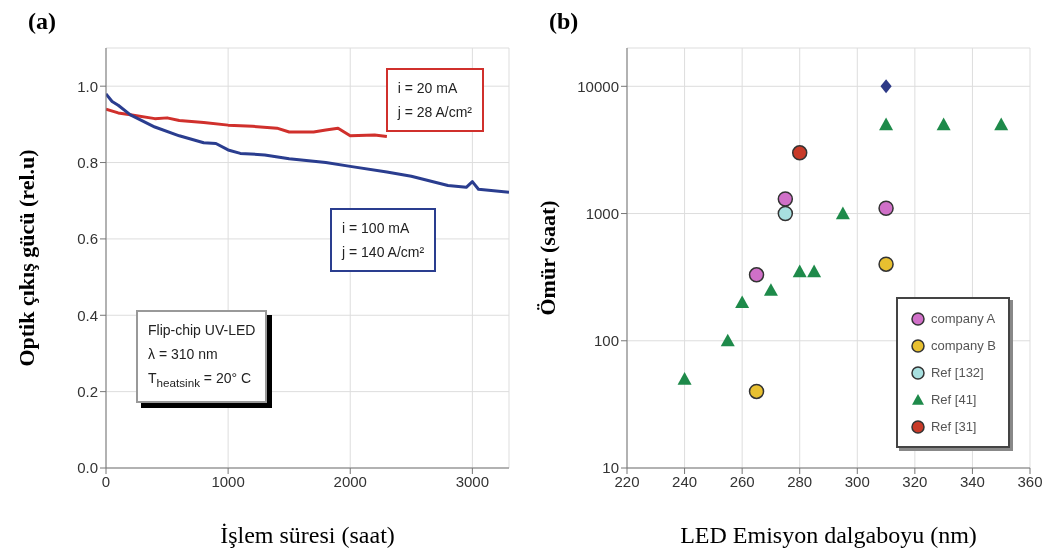 The image size is (1058, 560). Describe the element at coordinates (953, 426) in the screenshot. I see `legend-label: Ref [31]` at that location.